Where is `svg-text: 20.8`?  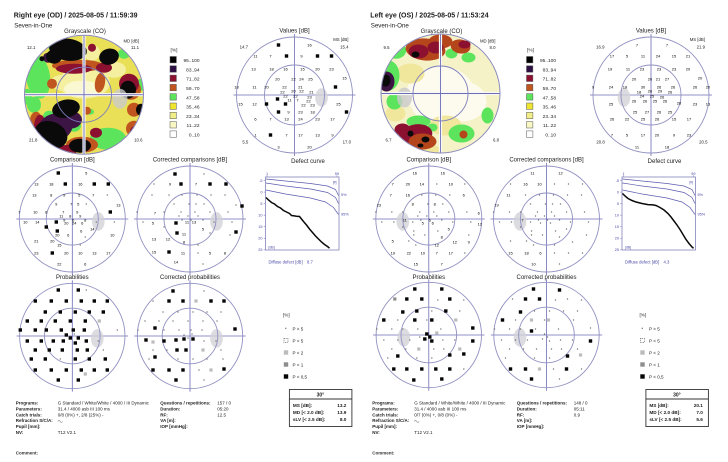
svg-text: 20.8 is located at coordinates (600, 141).